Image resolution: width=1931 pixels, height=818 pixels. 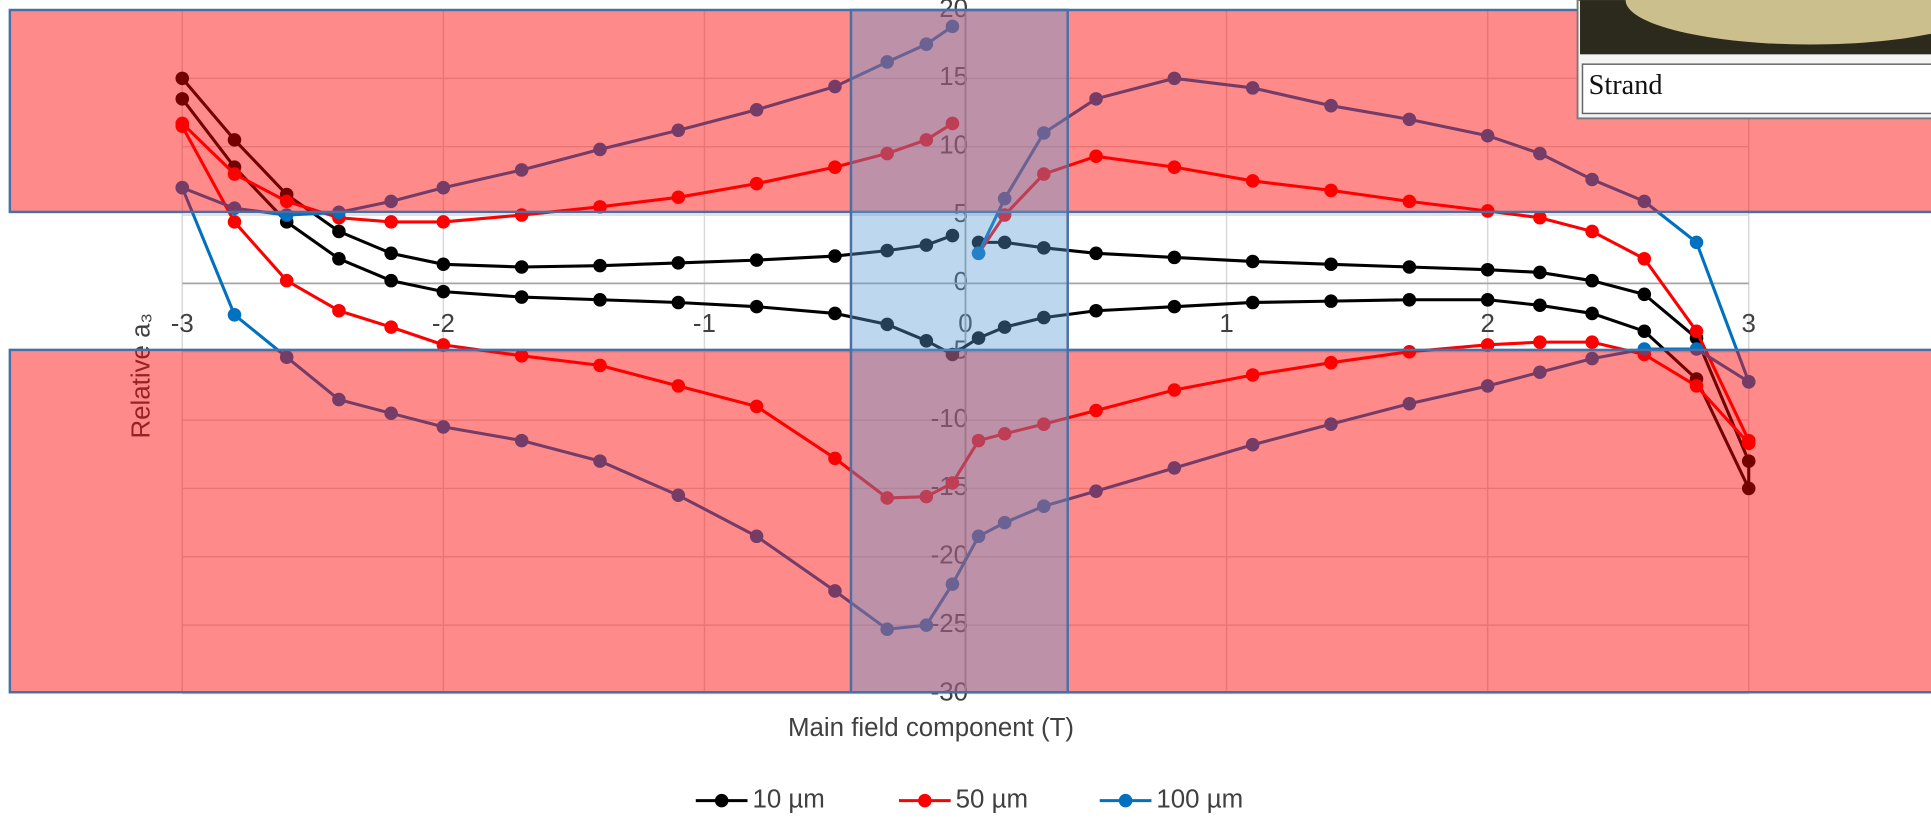 I want to click on y-axis-title: Relative a₃, so click(x=142, y=376).